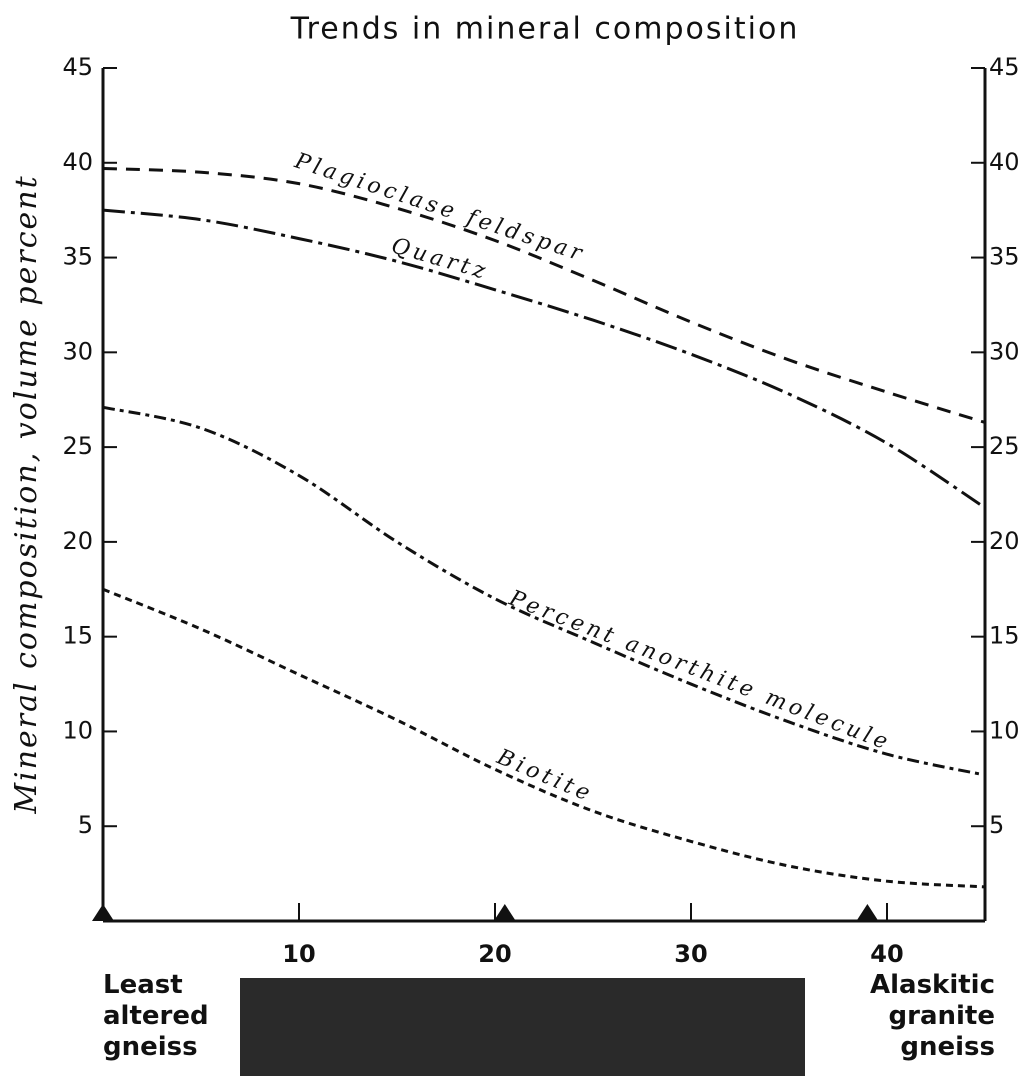 The width and height of the screenshot is (1033, 1076). Describe the element at coordinates (996, 825) in the screenshot. I see `y-tick-label-right: 5` at that location.